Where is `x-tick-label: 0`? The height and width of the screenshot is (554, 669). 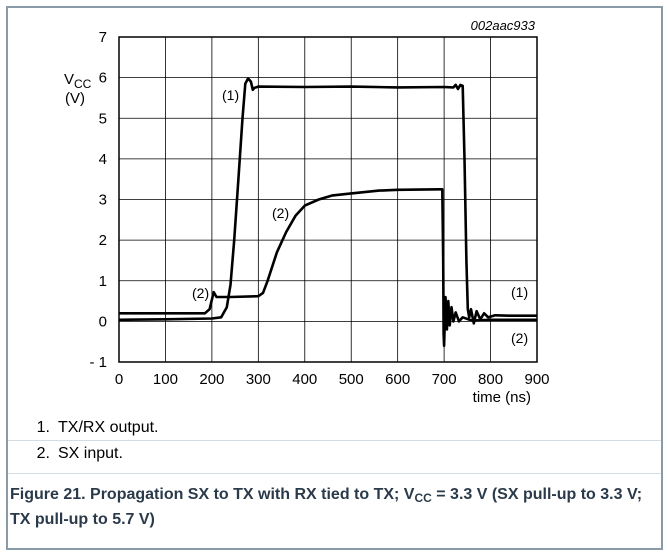 x-tick-label: 0 is located at coordinates (119, 379).